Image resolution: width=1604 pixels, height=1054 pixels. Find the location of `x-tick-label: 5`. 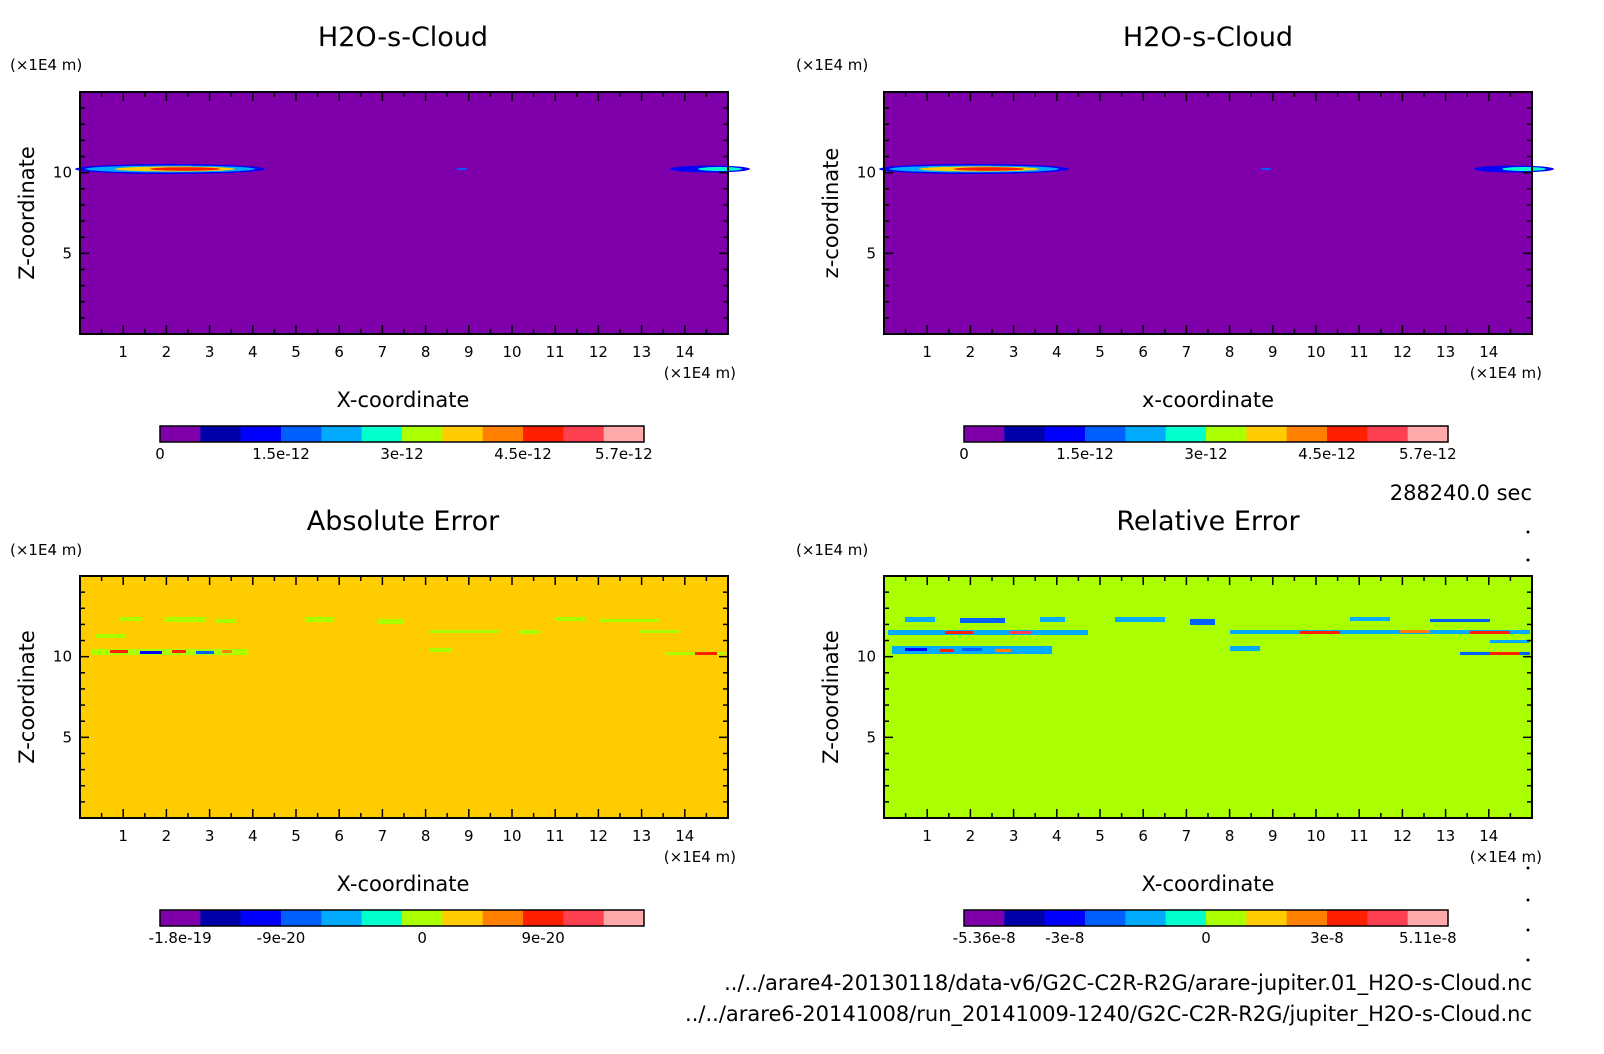

x-tick-label: 5 is located at coordinates (296, 836).